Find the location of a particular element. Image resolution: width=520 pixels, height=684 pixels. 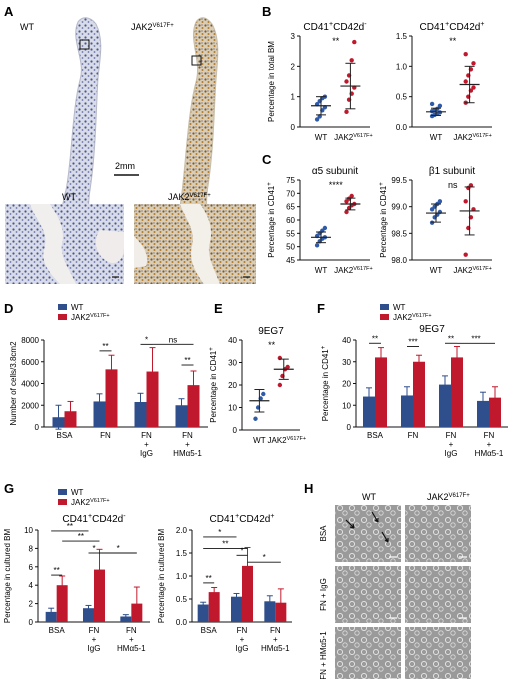

chart-c1-ylabel: Percentage in CD41+ is located at coordinates (271, 220).